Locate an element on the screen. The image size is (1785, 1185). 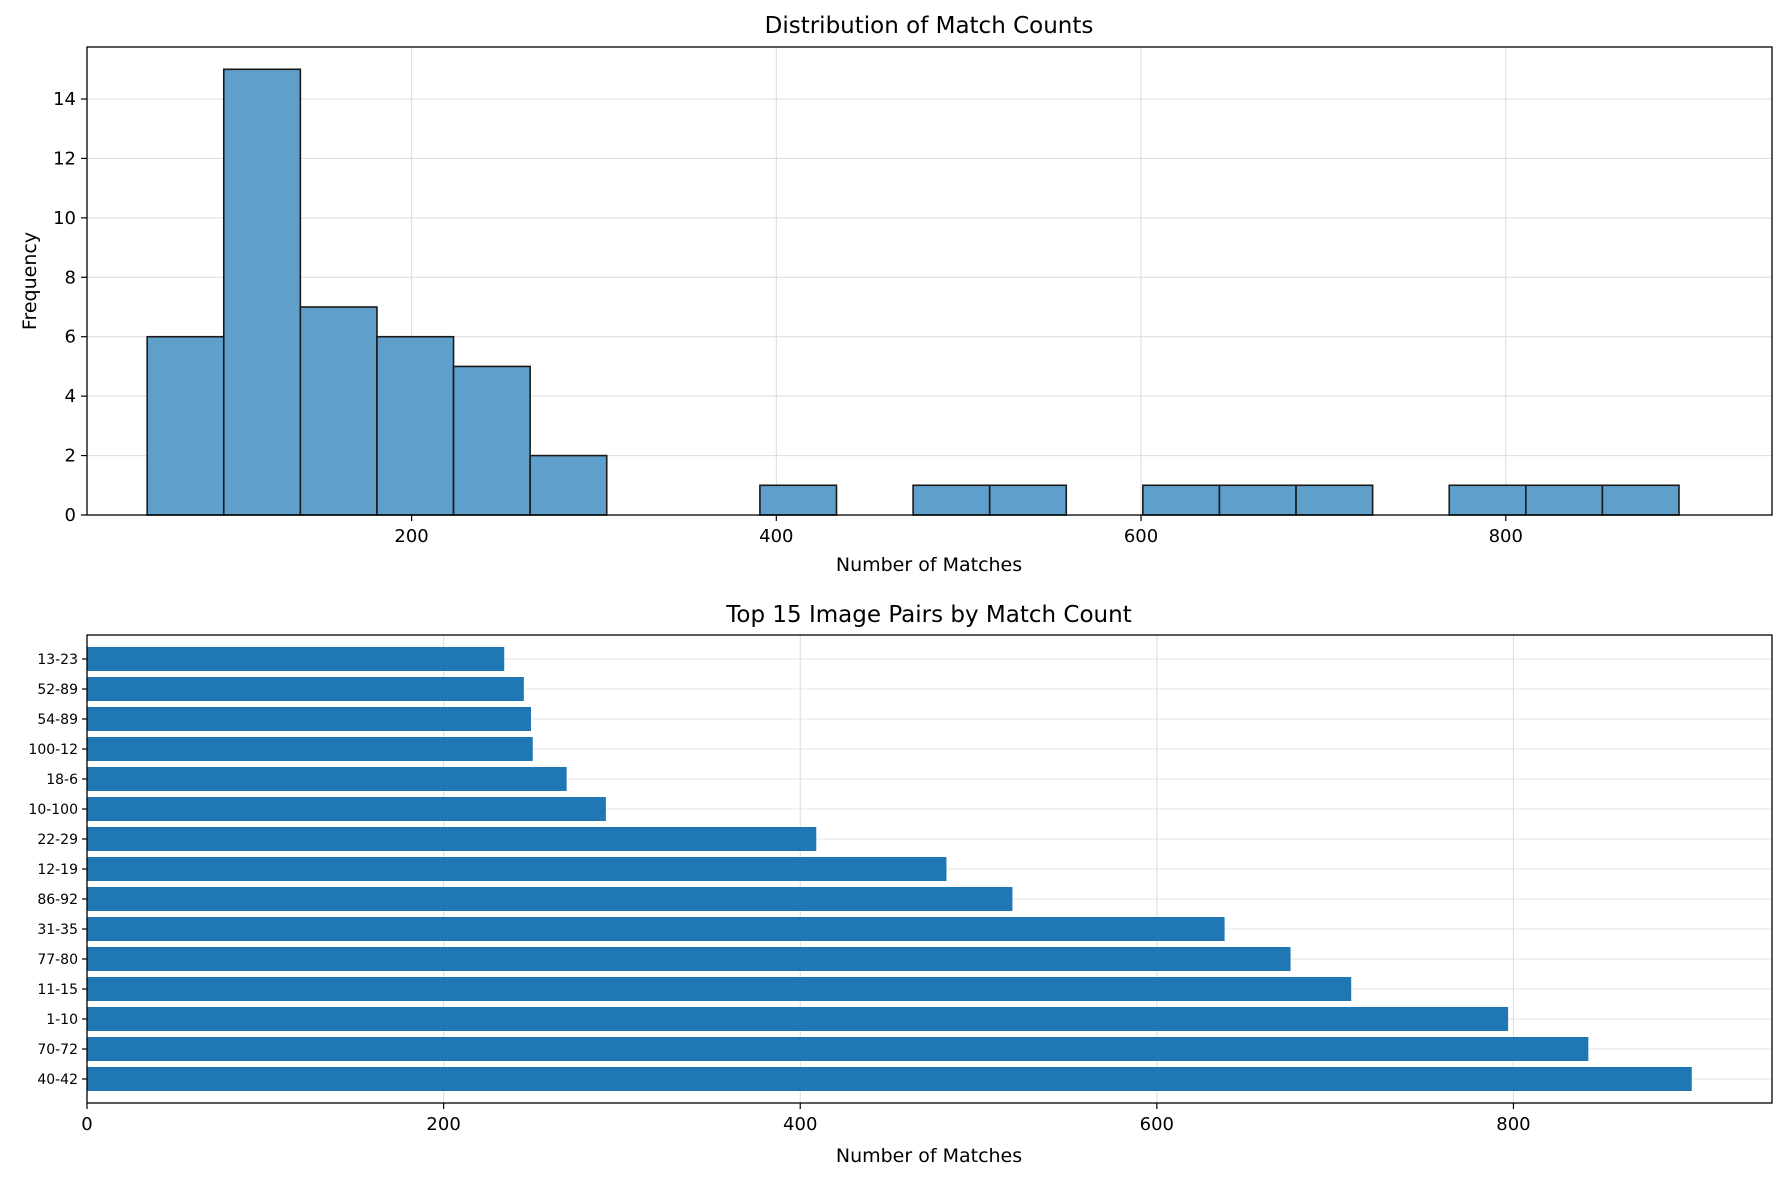
hbar-x-tick-label: 800 is located at coordinates (1513, 1124).